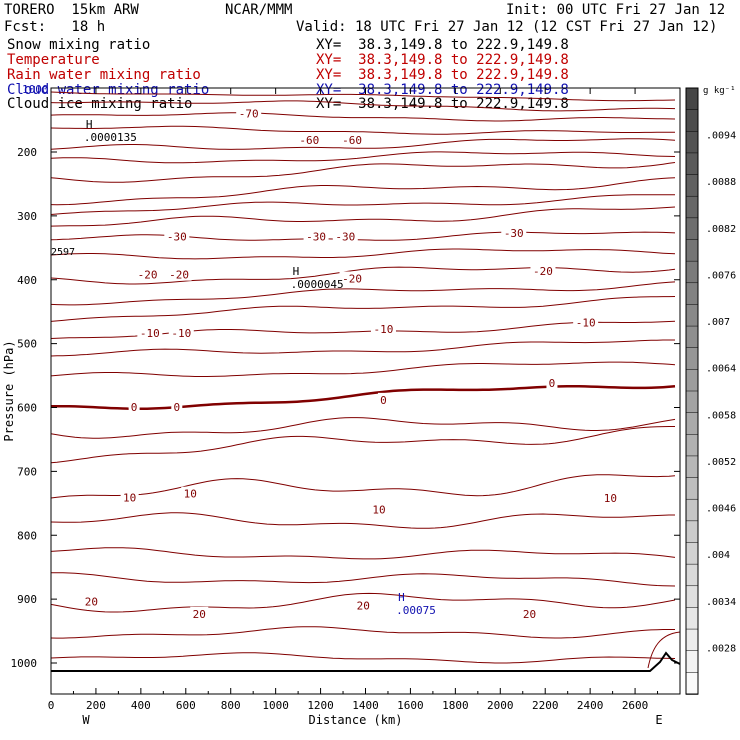 This screenshot has width=740, height=740. Describe the element at coordinates (356, 720) in the screenshot. I see `x-axis-label: Distance (km)` at that location.